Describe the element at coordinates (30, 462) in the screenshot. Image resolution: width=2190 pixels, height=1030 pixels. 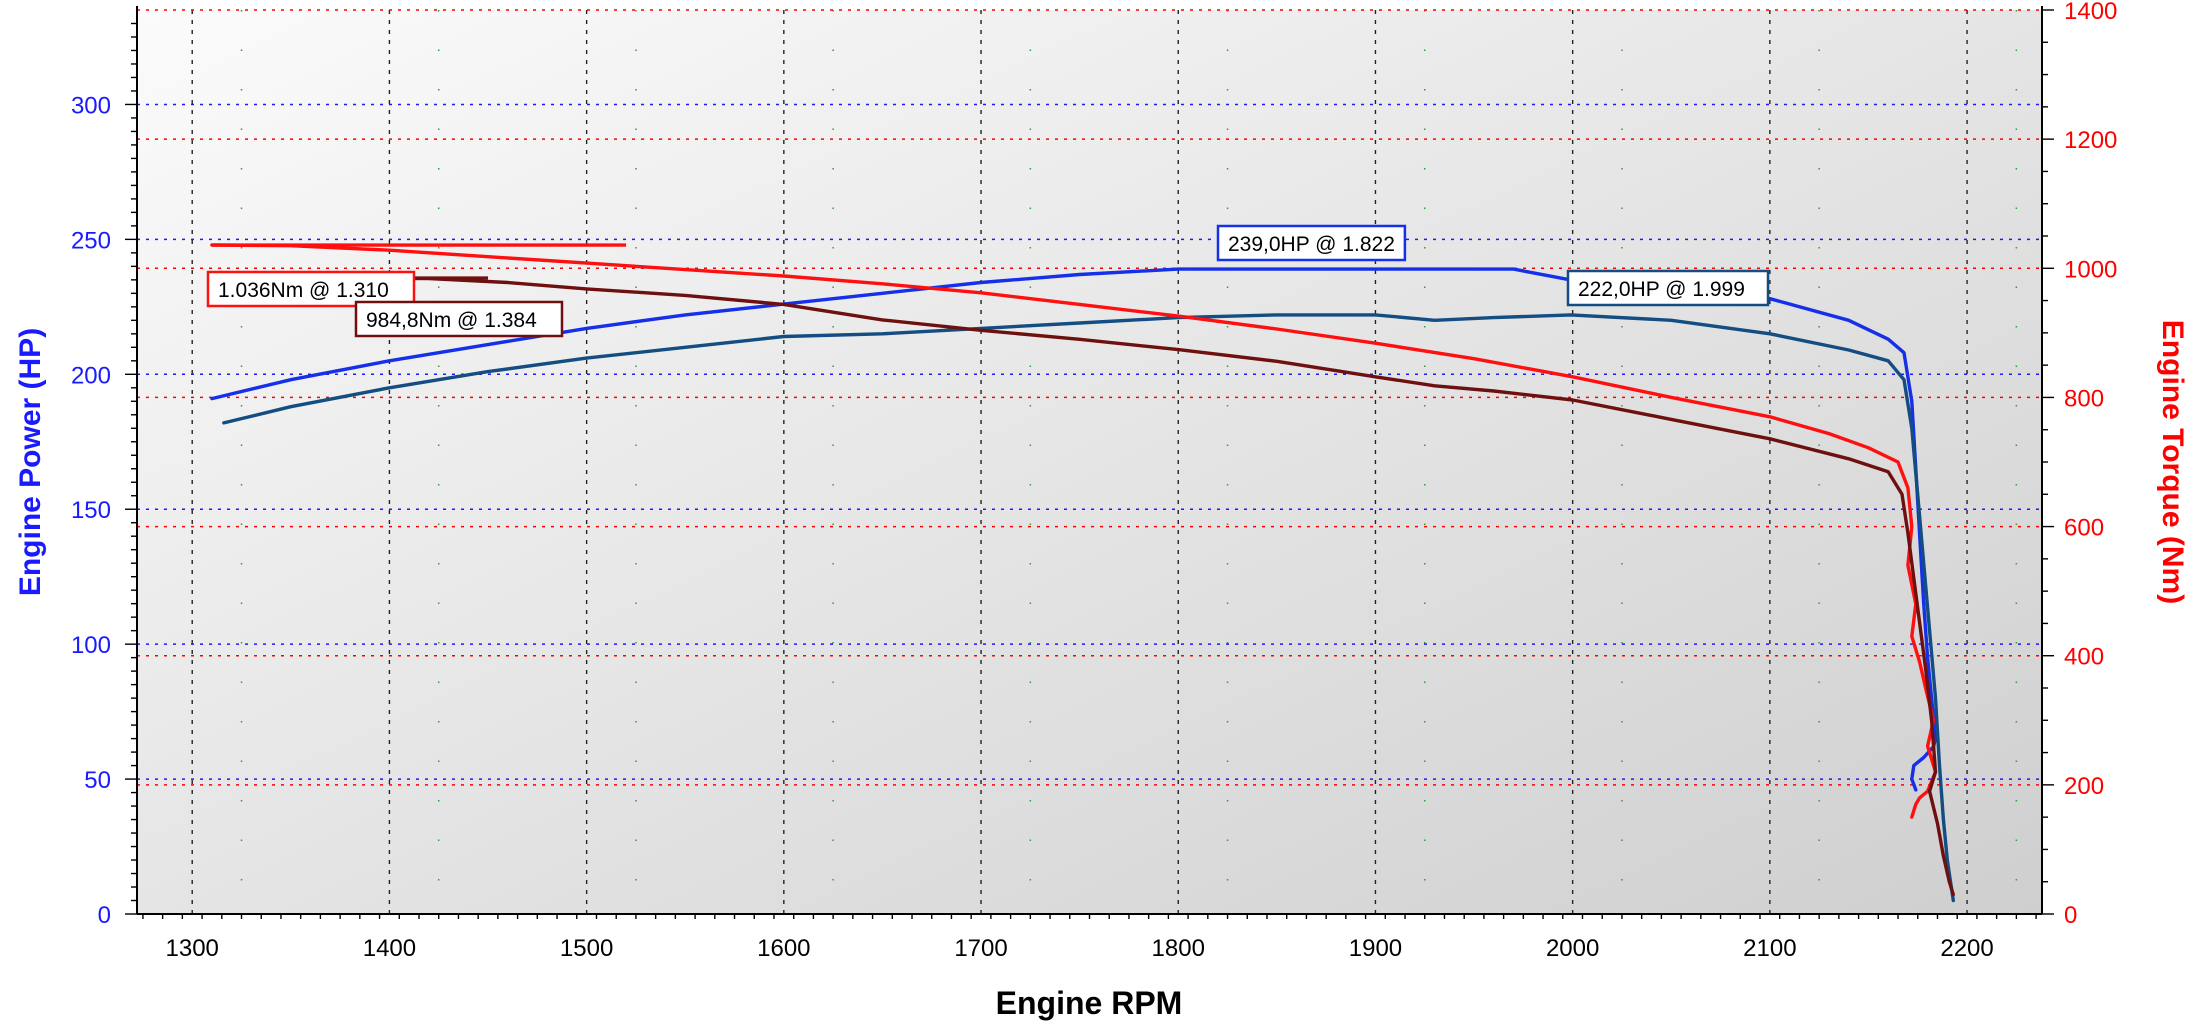
I see `y-axis-left-label: Engine Power (HP)` at that location.